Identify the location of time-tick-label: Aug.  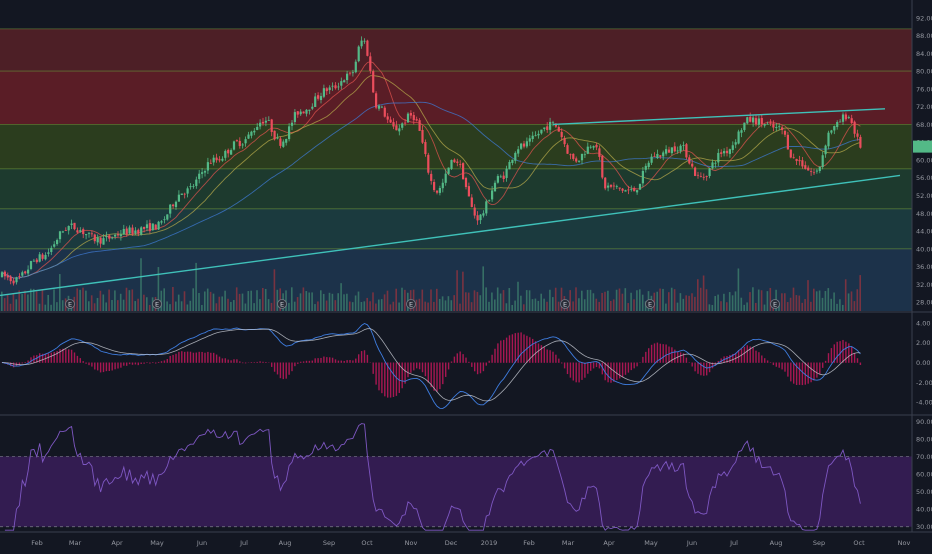
(776, 543).